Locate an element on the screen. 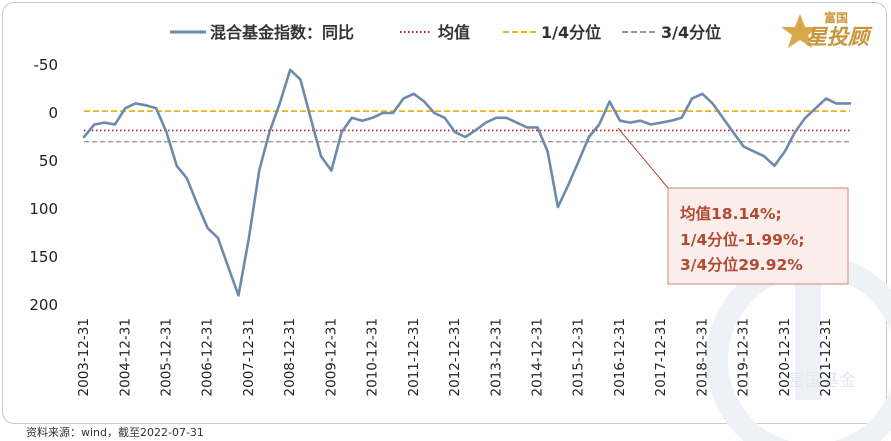 The height and width of the screenshot is (441, 891). x-tick-label: 2003-12-31 is located at coordinates (84, 357).